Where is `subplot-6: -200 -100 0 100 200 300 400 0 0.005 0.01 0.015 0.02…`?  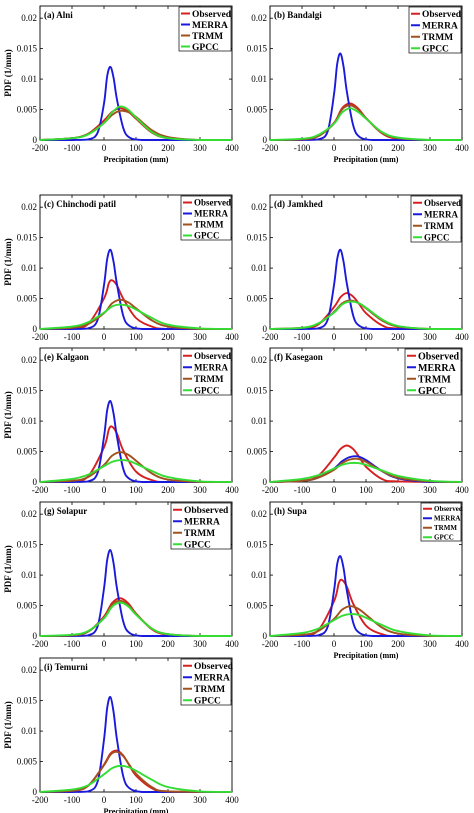 subplot-6: -200 -100 0 100 200 300 400 0 0.005 0.01 0.015 0.02… is located at coordinates (358, 421).